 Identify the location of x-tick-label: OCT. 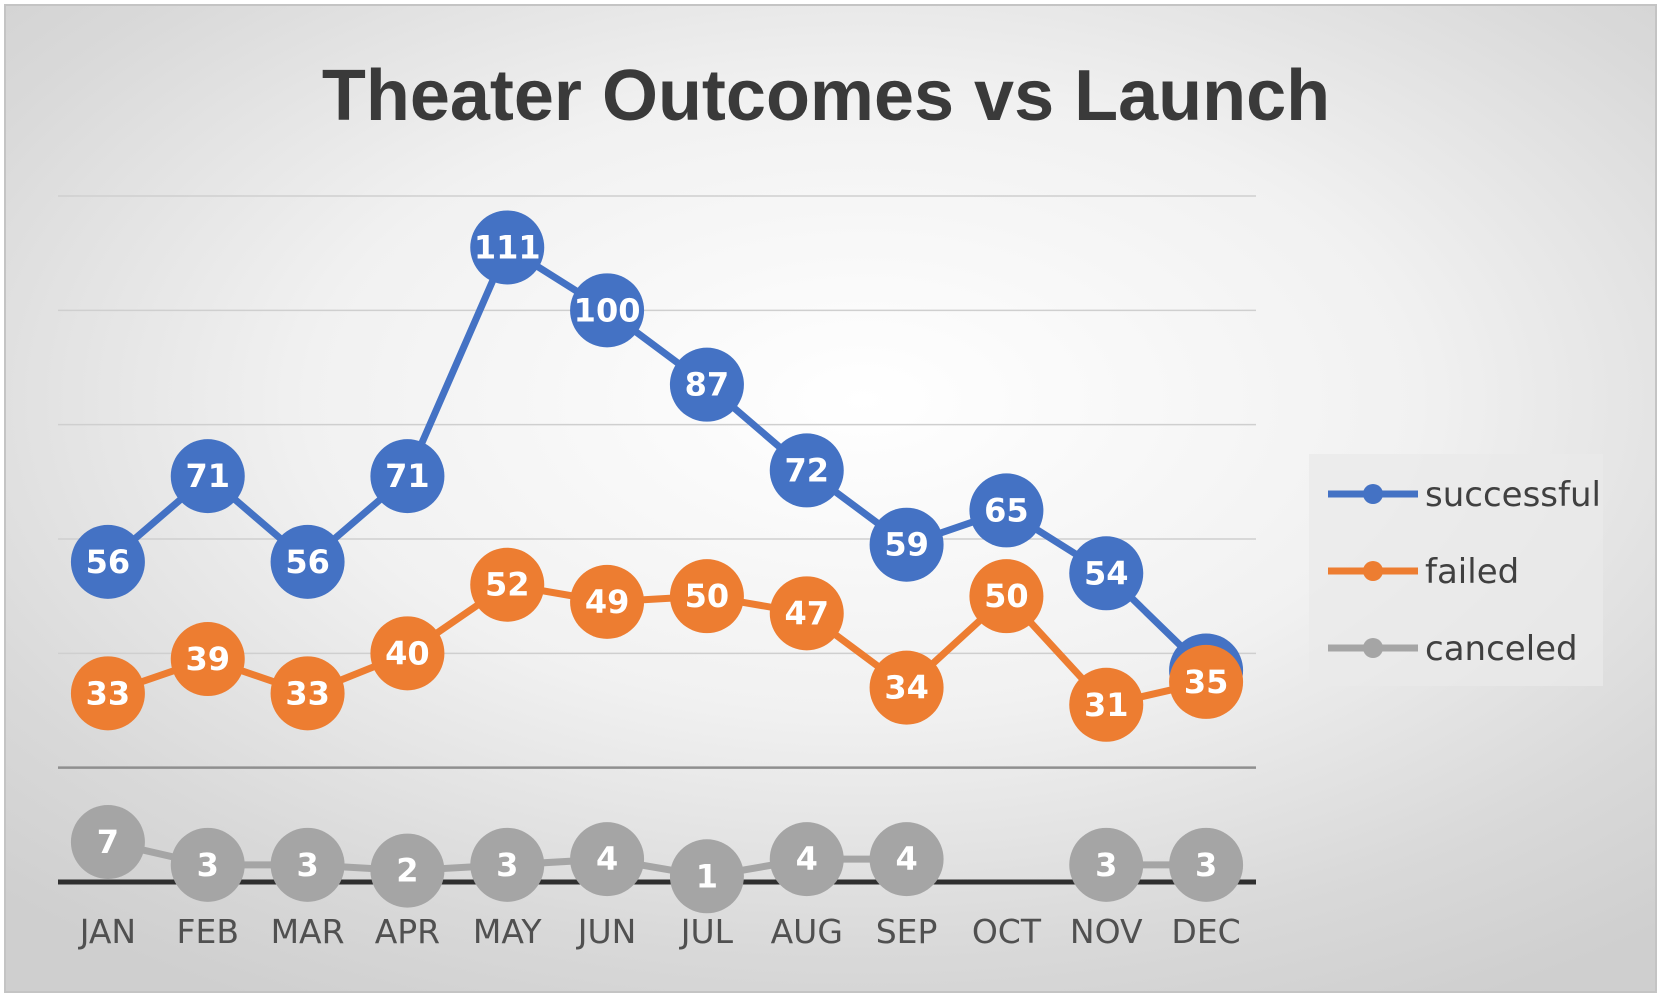
(1007, 931).